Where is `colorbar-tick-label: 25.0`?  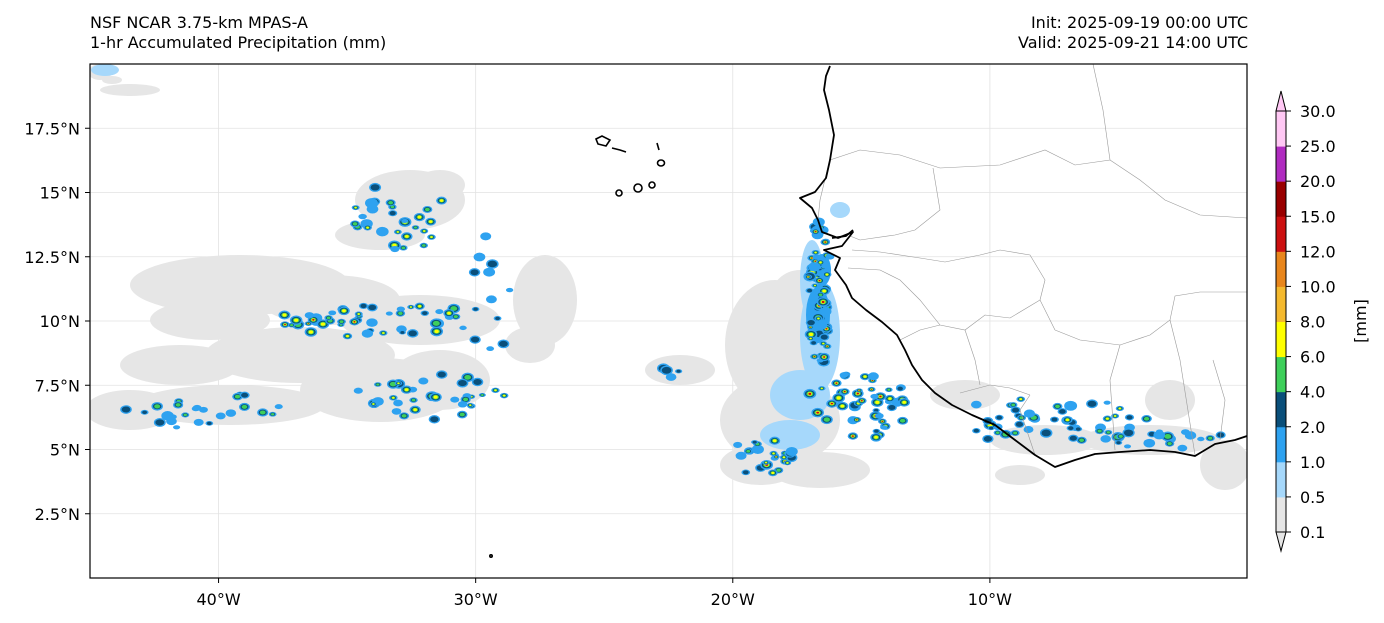 colorbar-tick-label: 25.0 is located at coordinates (1318, 146).